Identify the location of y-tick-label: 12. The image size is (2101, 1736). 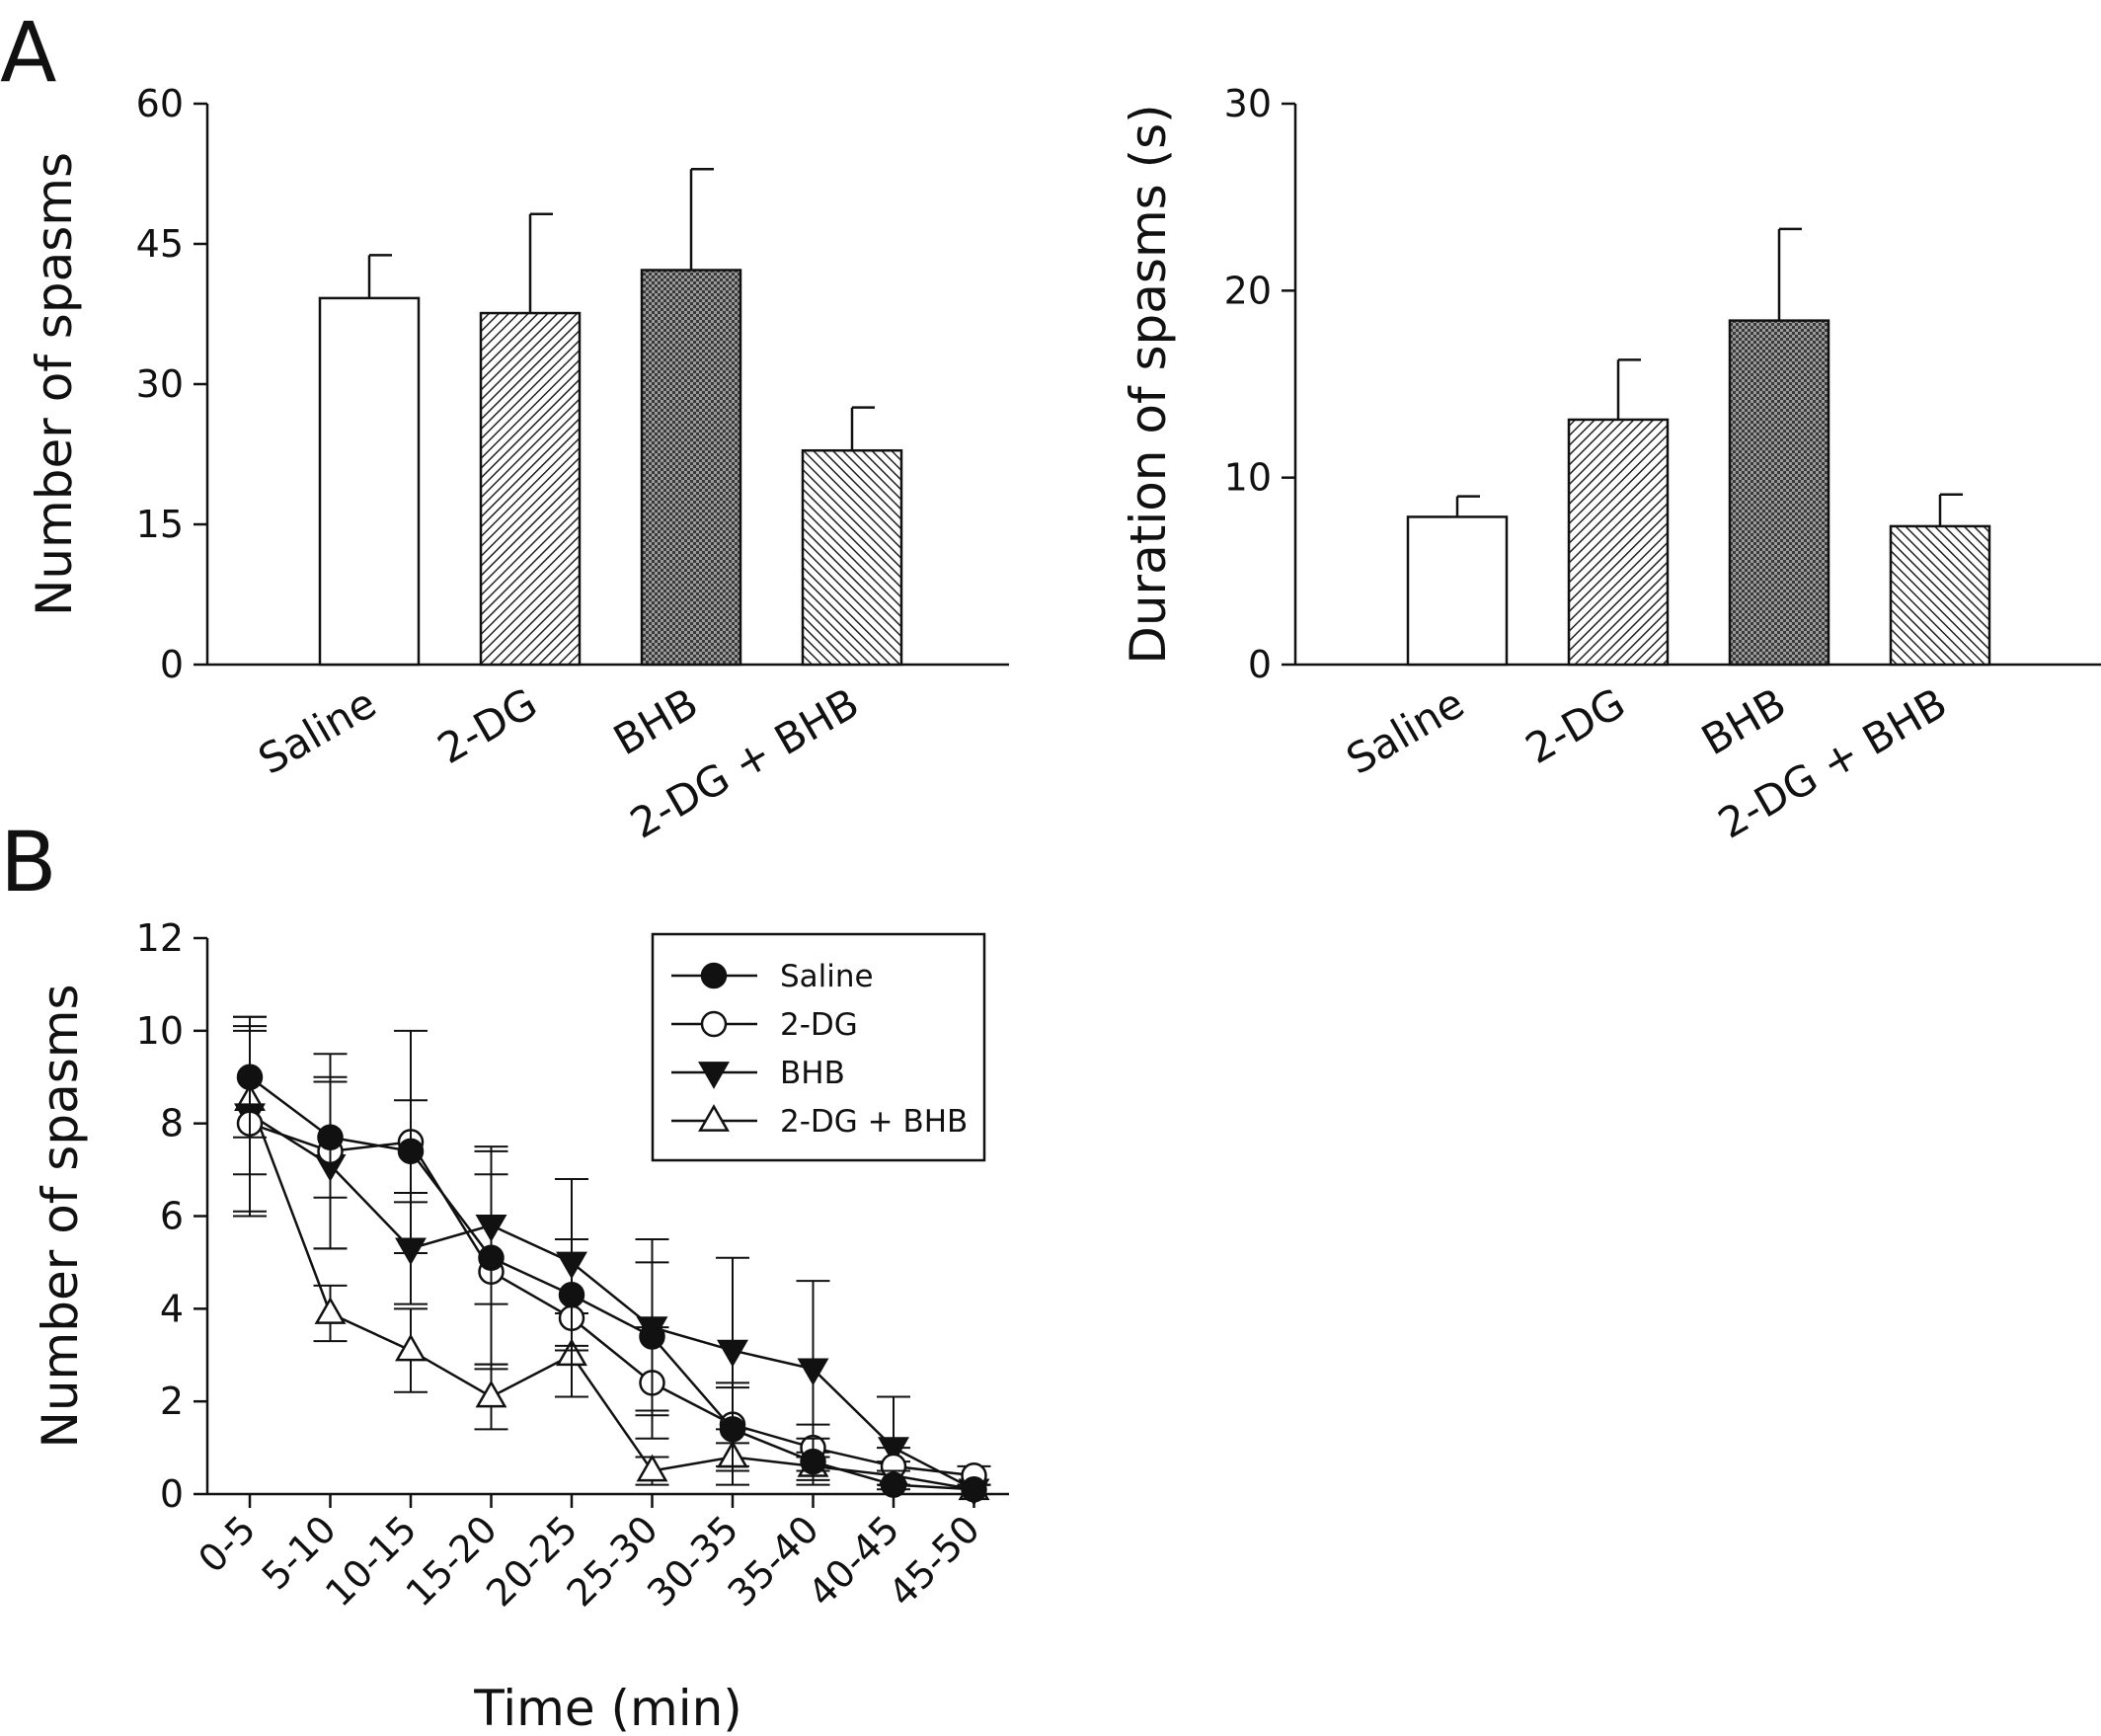
(160, 938).